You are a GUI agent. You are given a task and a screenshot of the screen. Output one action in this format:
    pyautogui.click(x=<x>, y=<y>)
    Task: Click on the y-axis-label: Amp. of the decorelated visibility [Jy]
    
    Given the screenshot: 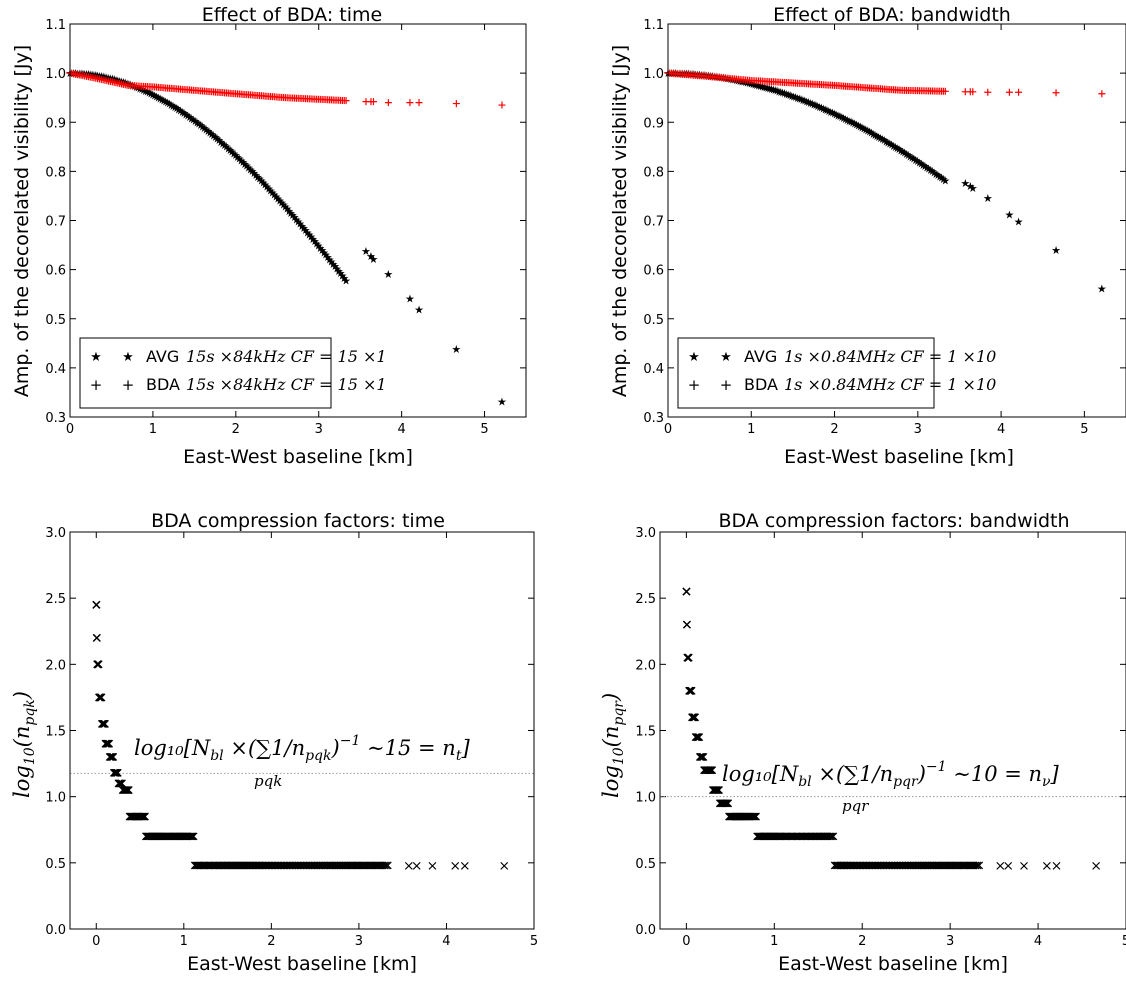 What is the action you would take?
    pyautogui.click(x=22, y=221)
    